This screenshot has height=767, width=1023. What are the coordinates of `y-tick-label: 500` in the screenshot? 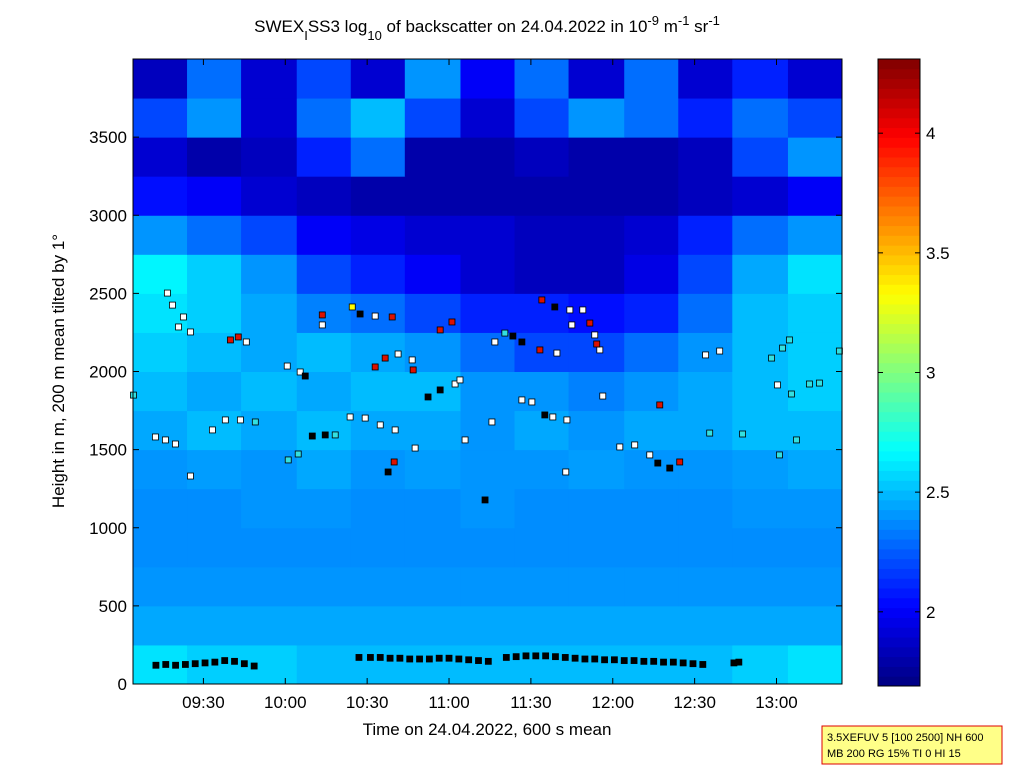 It's located at (113, 606).